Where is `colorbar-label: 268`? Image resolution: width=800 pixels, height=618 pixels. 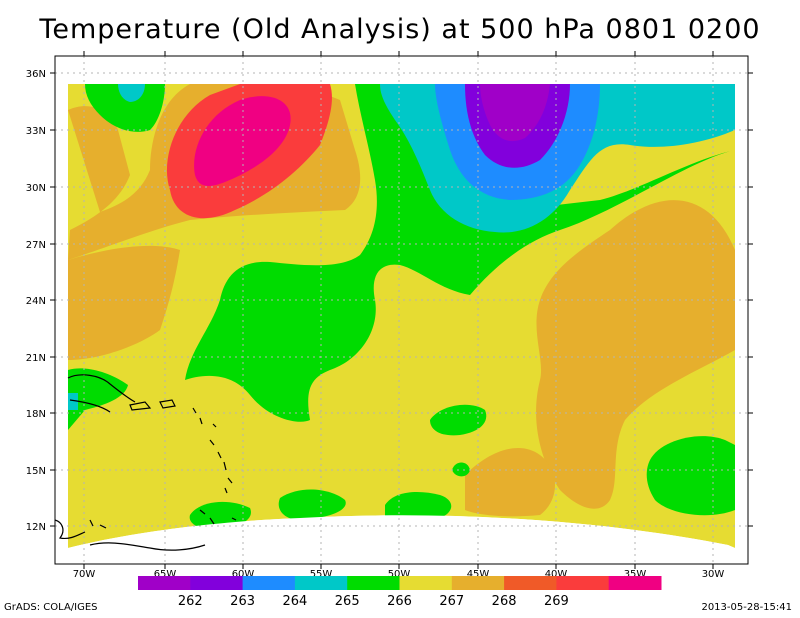 colorbar-label: 268 is located at coordinates (504, 601).